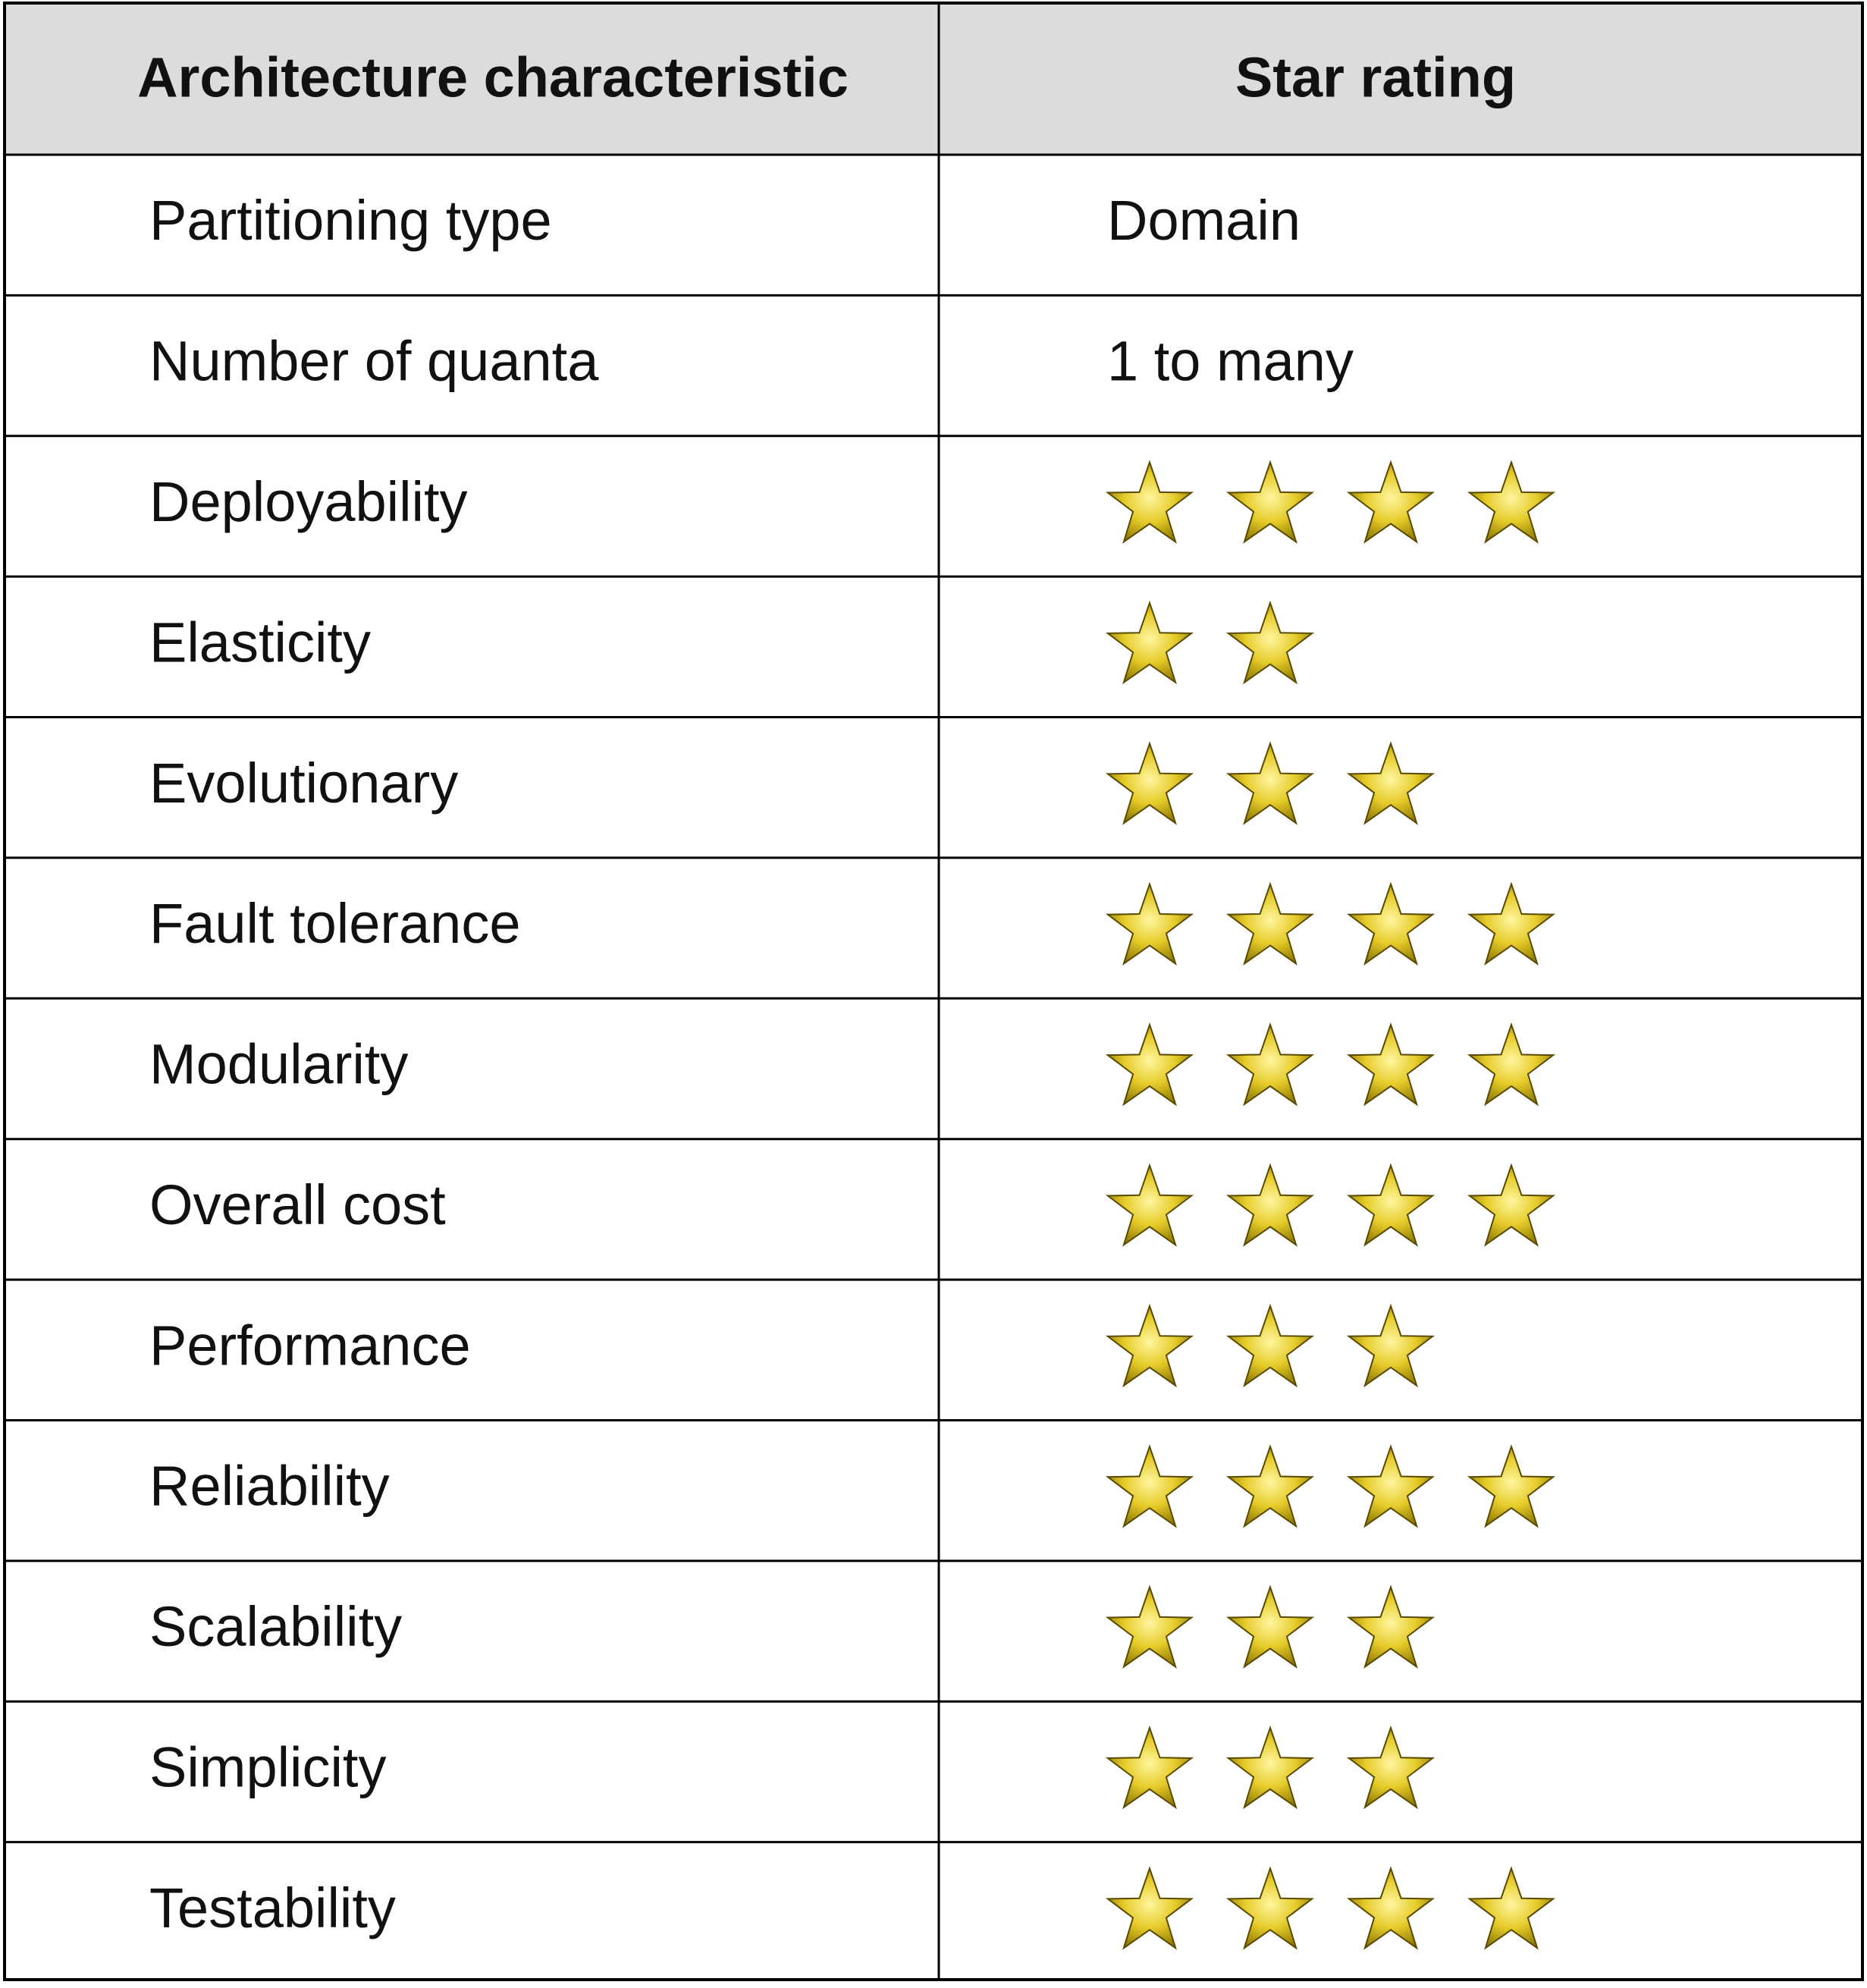 The width and height of the screenshot is (1867, 1988). What do you see at coordinates (269, 1486) in the screenshot?
I see `characteristic: Reliability` at bounding box center [269, 1486].